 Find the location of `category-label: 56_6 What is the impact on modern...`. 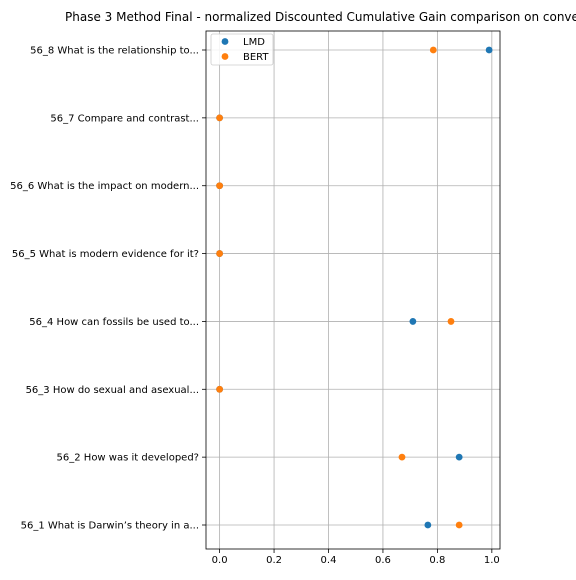

category-label: 56_6 What is the impact on modern... is located at coordinates (104, 186).